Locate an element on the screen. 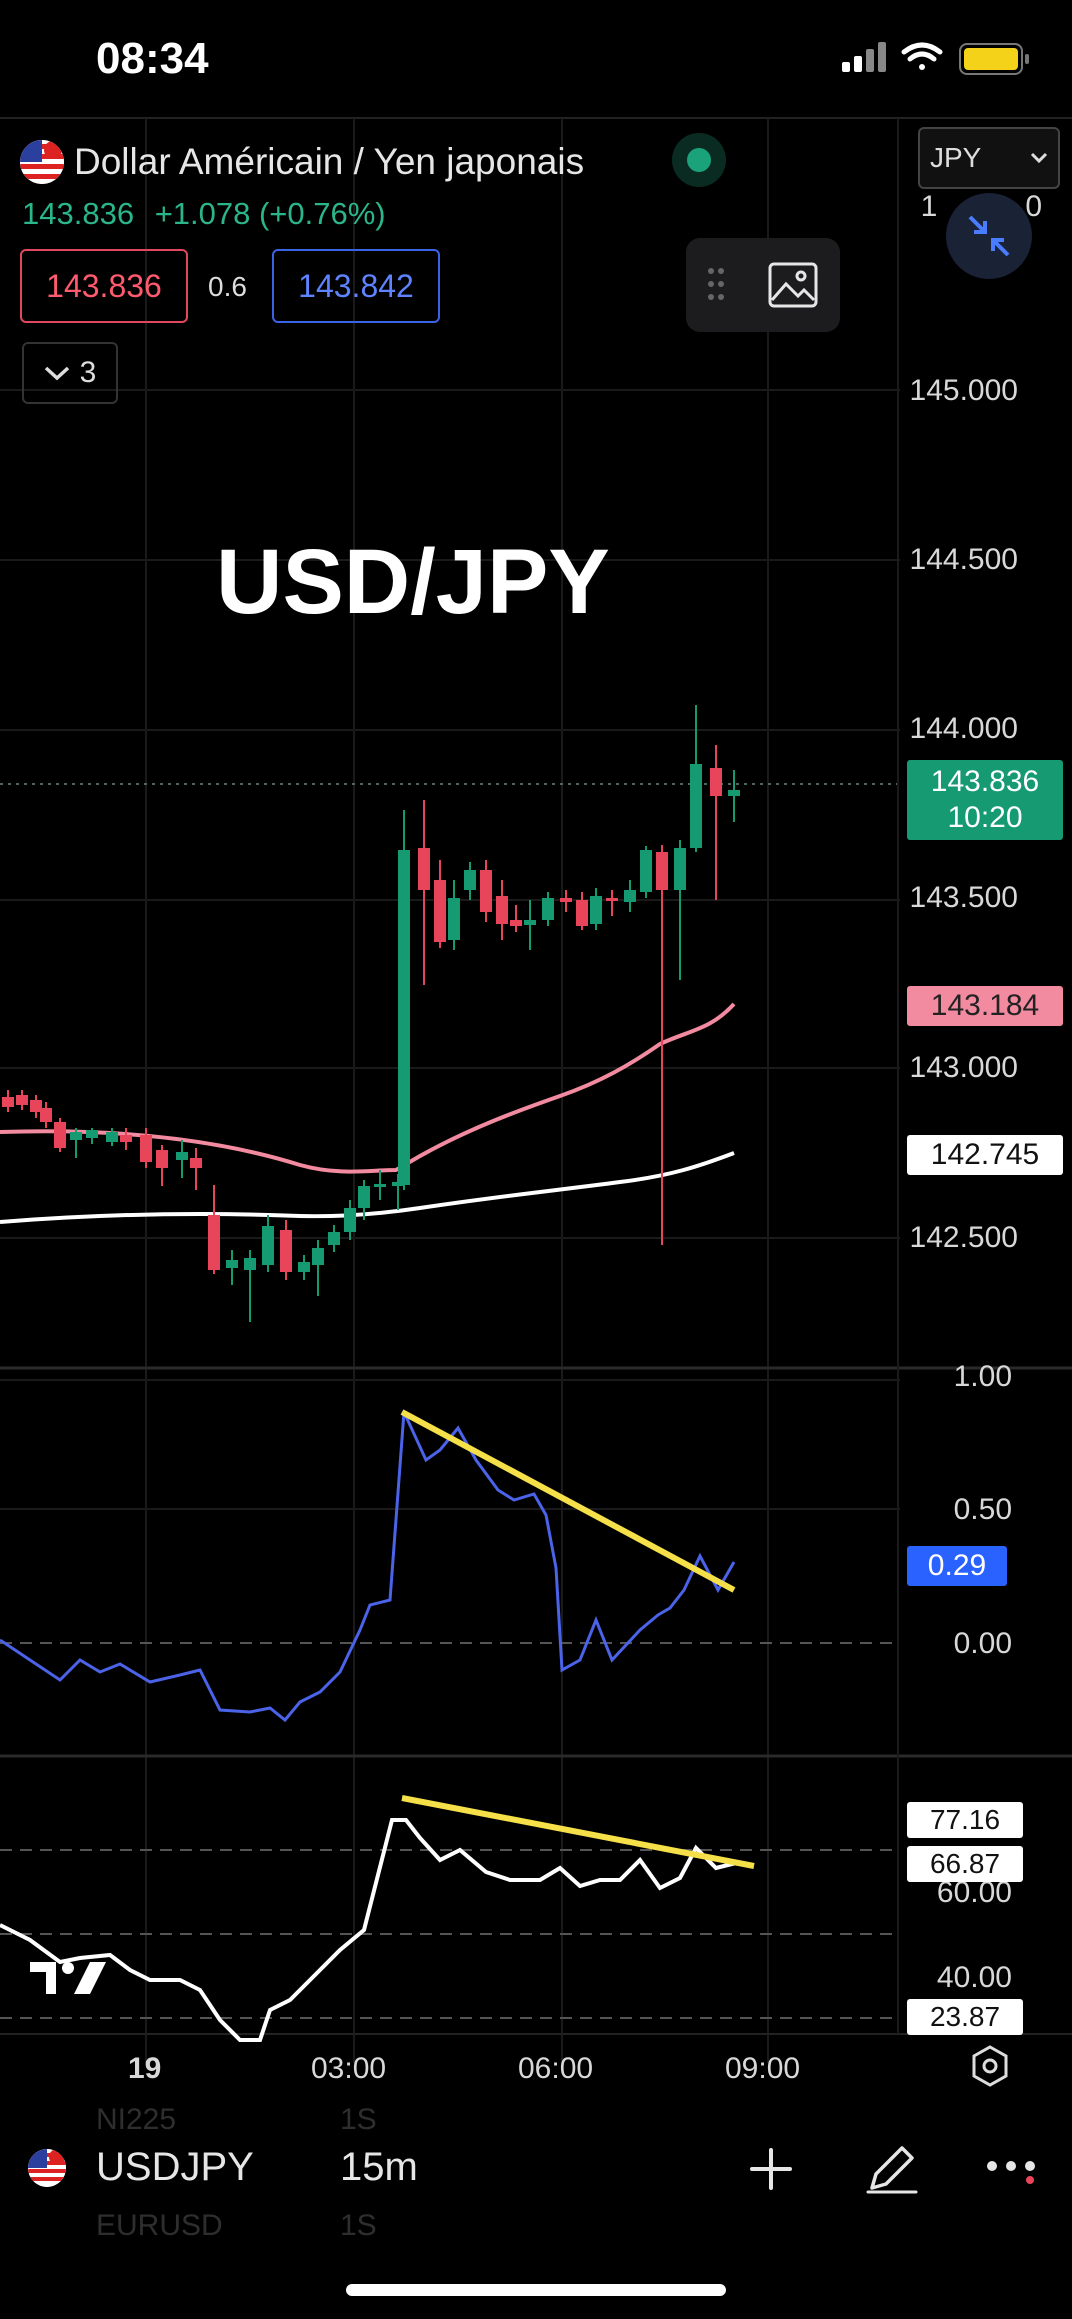 This screenshot has height=2319, width=1072. chart-tools-pill is located at coordinates (763, 285).